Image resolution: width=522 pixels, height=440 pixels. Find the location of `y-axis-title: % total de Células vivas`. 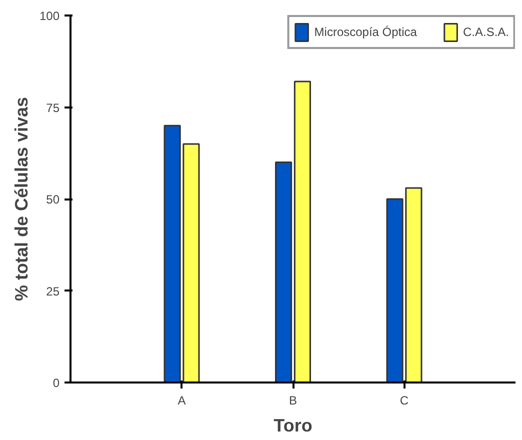

y-axis-title: % total de Células vivas is located at coordinates (21, 199).